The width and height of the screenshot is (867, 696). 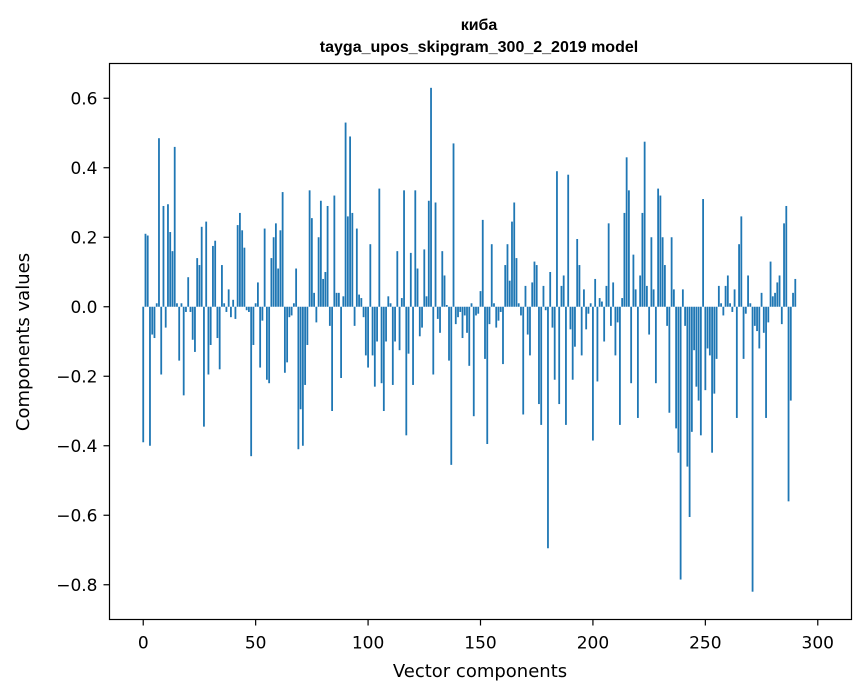 What do you see at coordinates (486, 636) in the screenshot?
I see `x-axis-ticks: 0 50 100 150 200 250 300` at bounding box center [486, 636].